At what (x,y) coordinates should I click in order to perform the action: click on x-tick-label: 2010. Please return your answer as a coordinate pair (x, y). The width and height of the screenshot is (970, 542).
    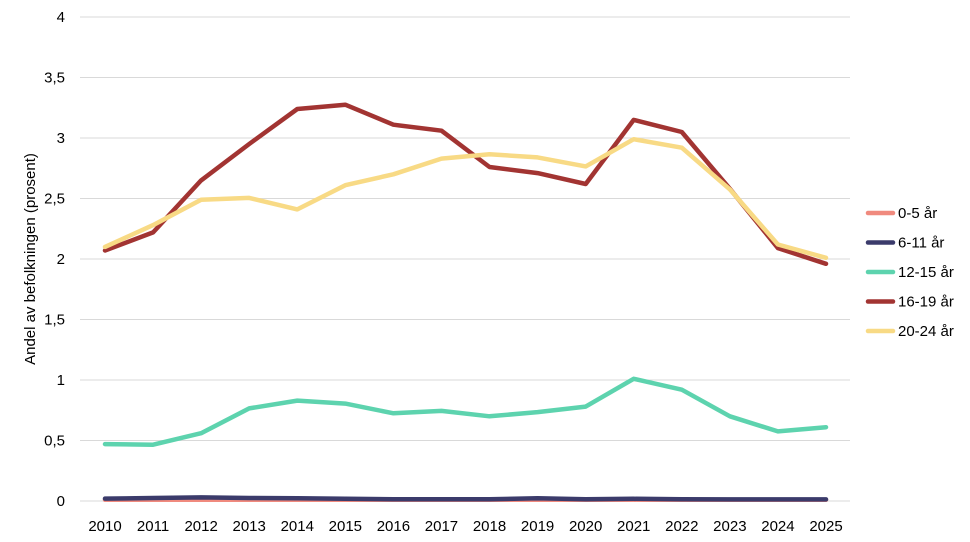
    Looking at the image, I should click on (104, 526).